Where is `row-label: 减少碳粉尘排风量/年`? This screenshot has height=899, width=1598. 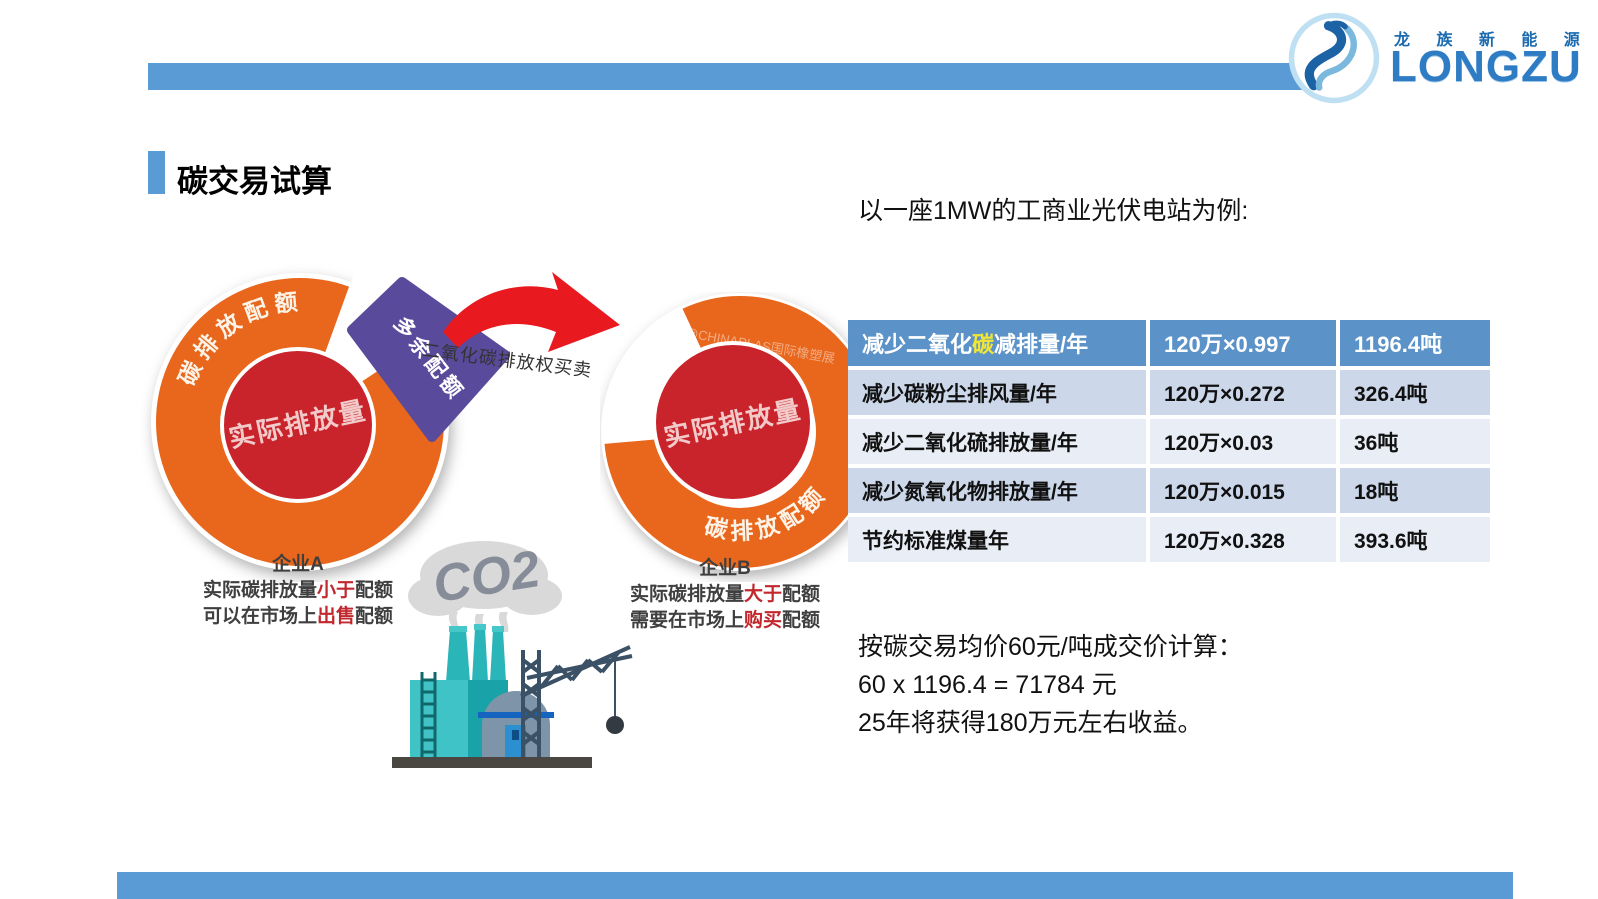 row-label: 减少碳粉尘排风量/年 is located at coordinates (997, 392).